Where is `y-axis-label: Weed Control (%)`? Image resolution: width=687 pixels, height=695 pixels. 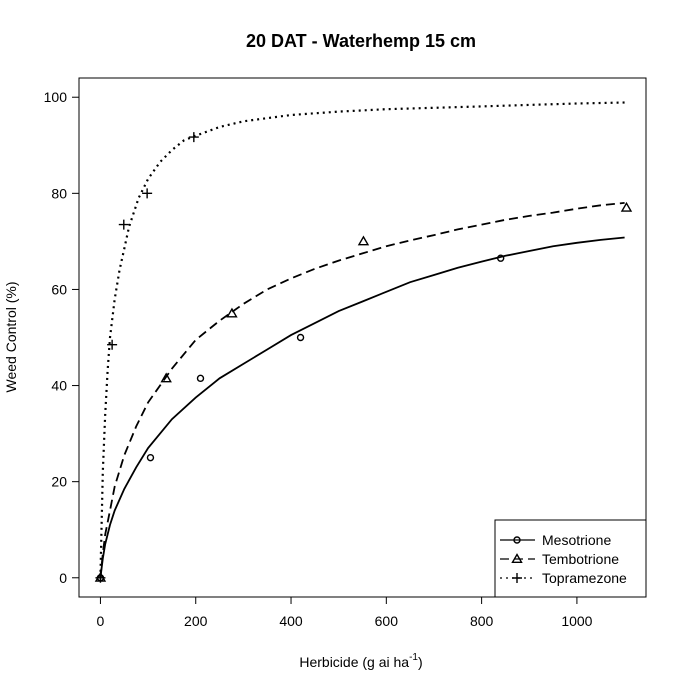 y-axis-label: Weed Control (%) is located at coordinates (11, 336).